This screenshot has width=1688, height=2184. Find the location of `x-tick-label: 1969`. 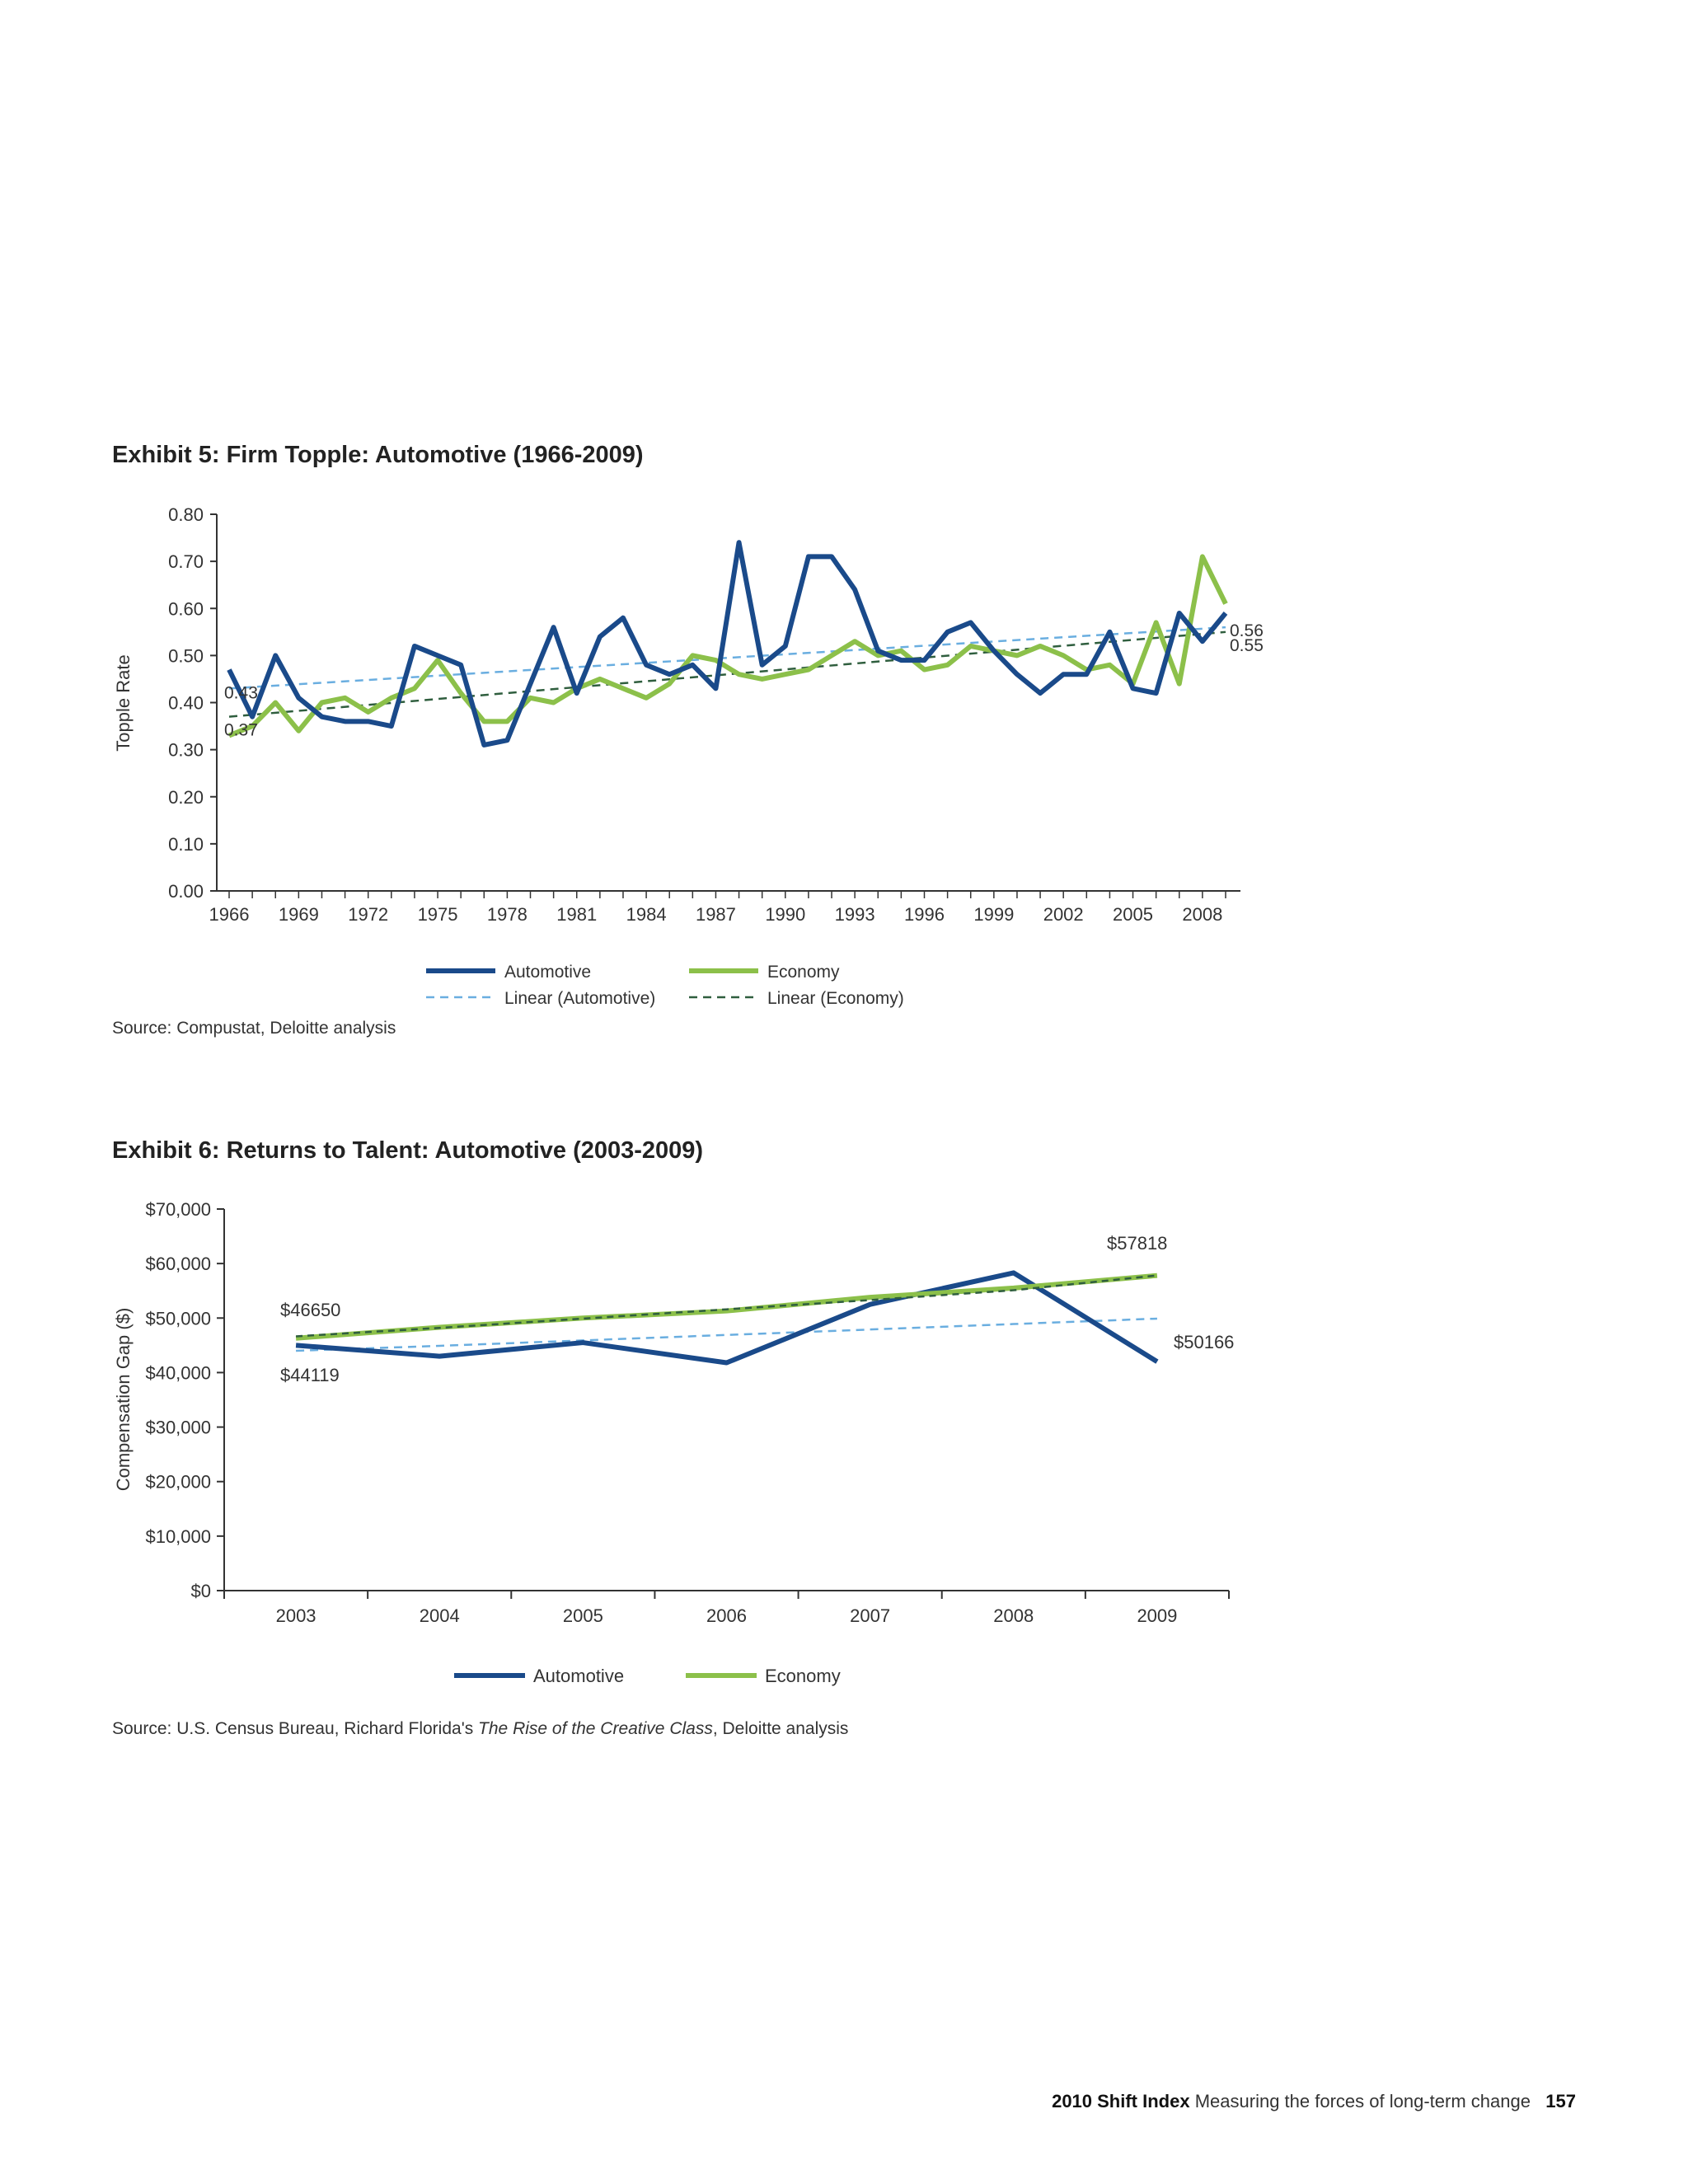

x-tick-label: 1969 is located at coordinates (299, 914).